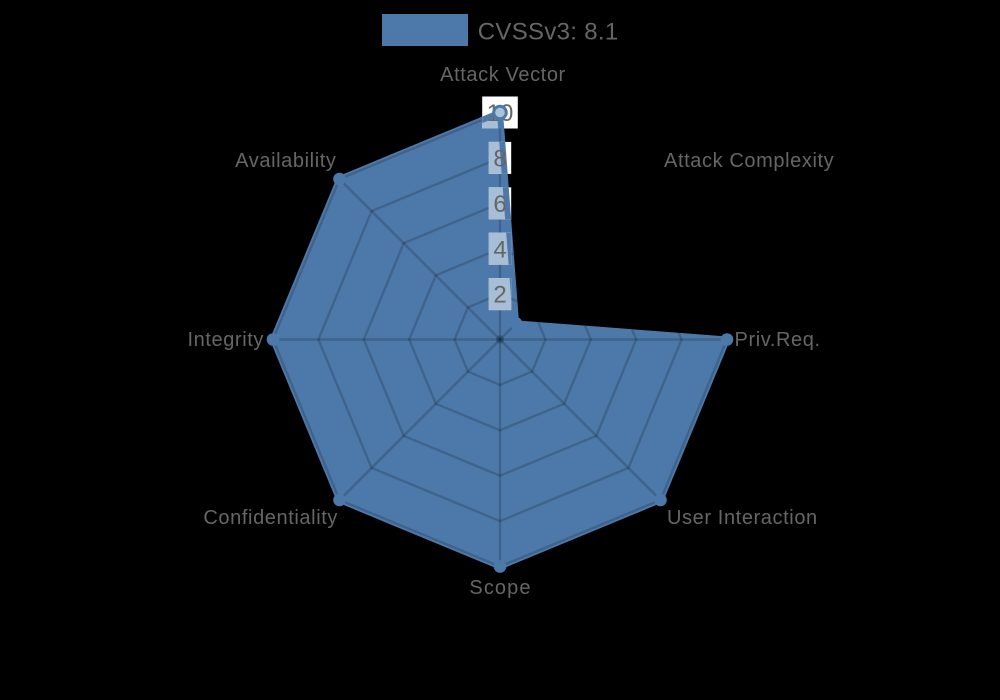 This screenshot has height=700, width=1000. What do you see at coordinates (499, 204) in the screenshot?
I see `svg-text: 6` at bounding box center [499, 204].